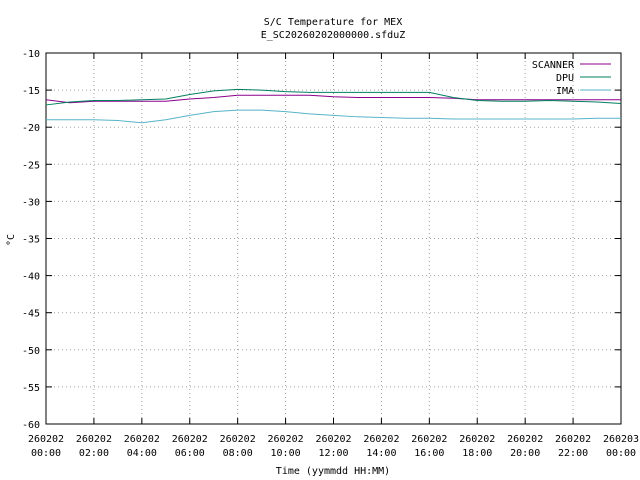 Image resolution: width=640 pixels, height=480 pixels. Describe the element at coordinates (31, 91) in the screenshot. I see `y-tick-label: -15` at that location.